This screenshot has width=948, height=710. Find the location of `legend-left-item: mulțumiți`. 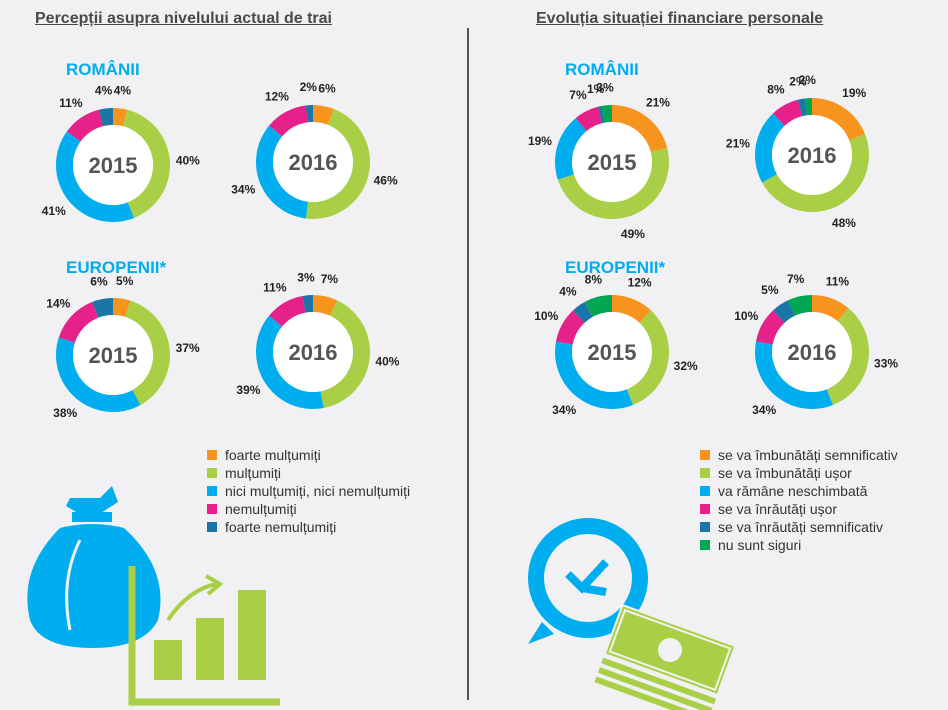

legend-left-item: mulțumiți is located at coordinates (308, 473).